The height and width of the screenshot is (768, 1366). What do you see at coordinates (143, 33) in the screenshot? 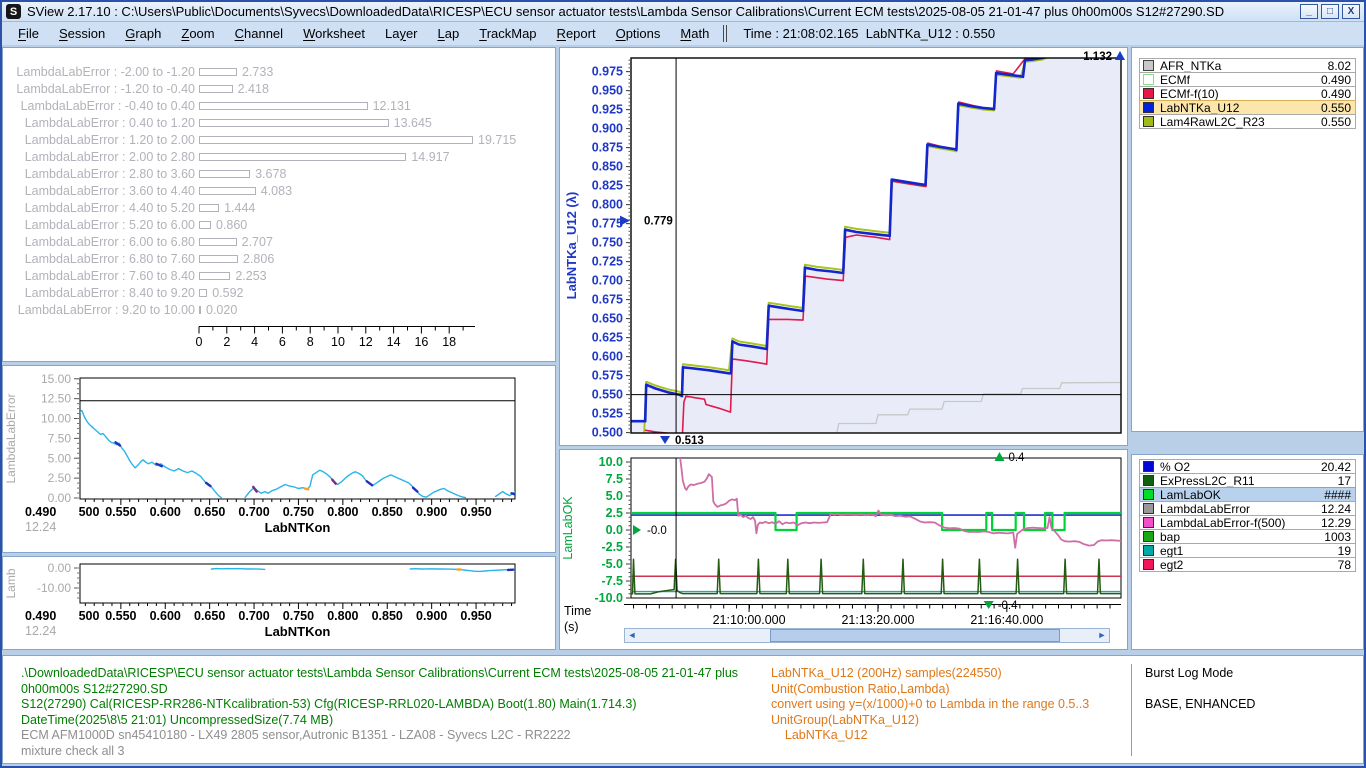
I see `menu-graph: Graph` at bounding box center [143, 33].